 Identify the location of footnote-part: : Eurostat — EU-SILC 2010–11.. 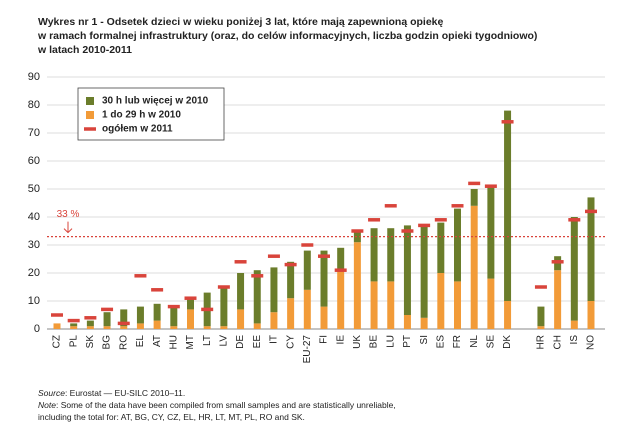
(125, 393).